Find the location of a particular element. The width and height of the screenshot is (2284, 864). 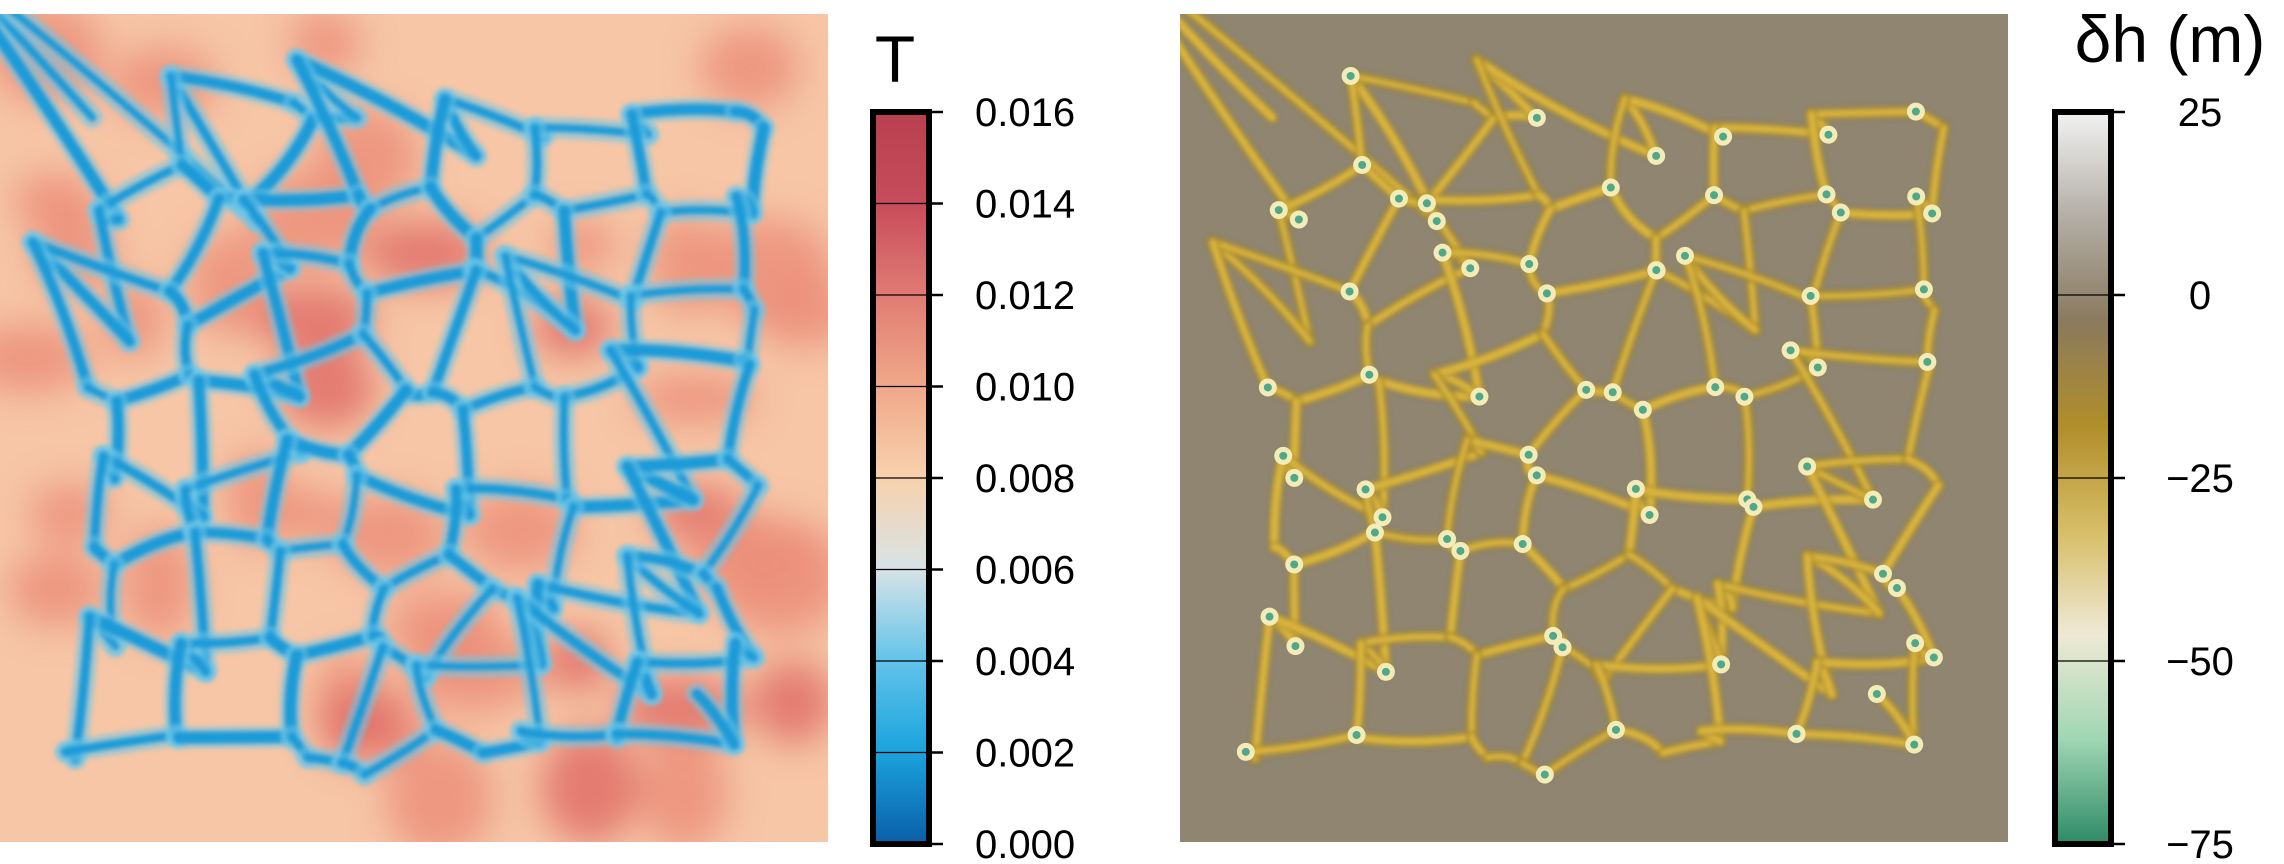

height-colorbar-title: δh (m) is located at coordinates (2170, 39).